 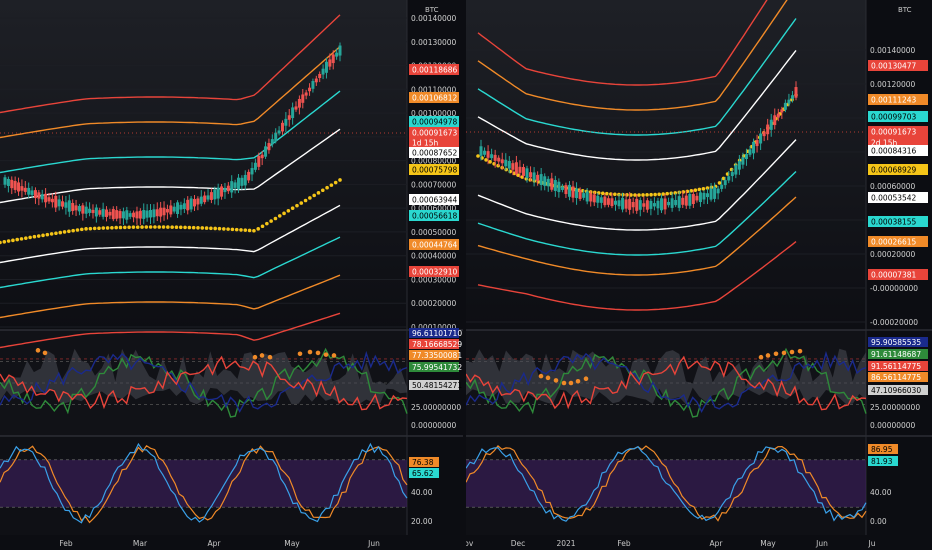 What do you see at coordinates (437, 355) in the screenshot?
I see `osc-label-text: 77.33500081` at bounding box center [437, 355].